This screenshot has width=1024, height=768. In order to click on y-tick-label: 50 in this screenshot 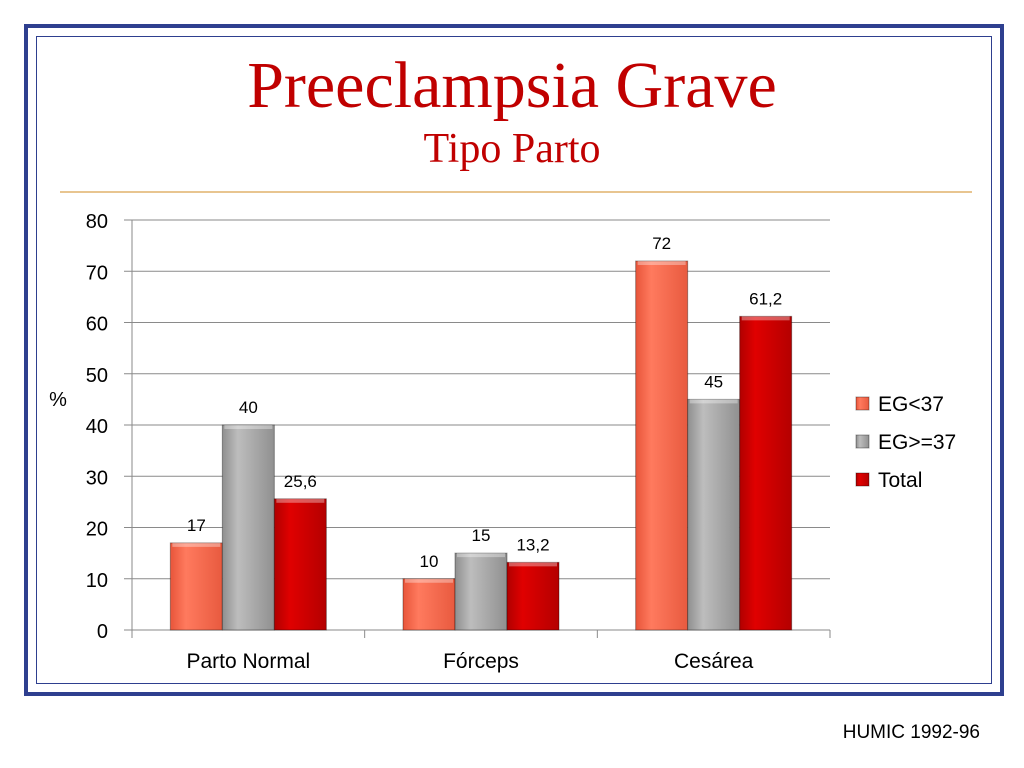, I will do `click(97, 376)`.